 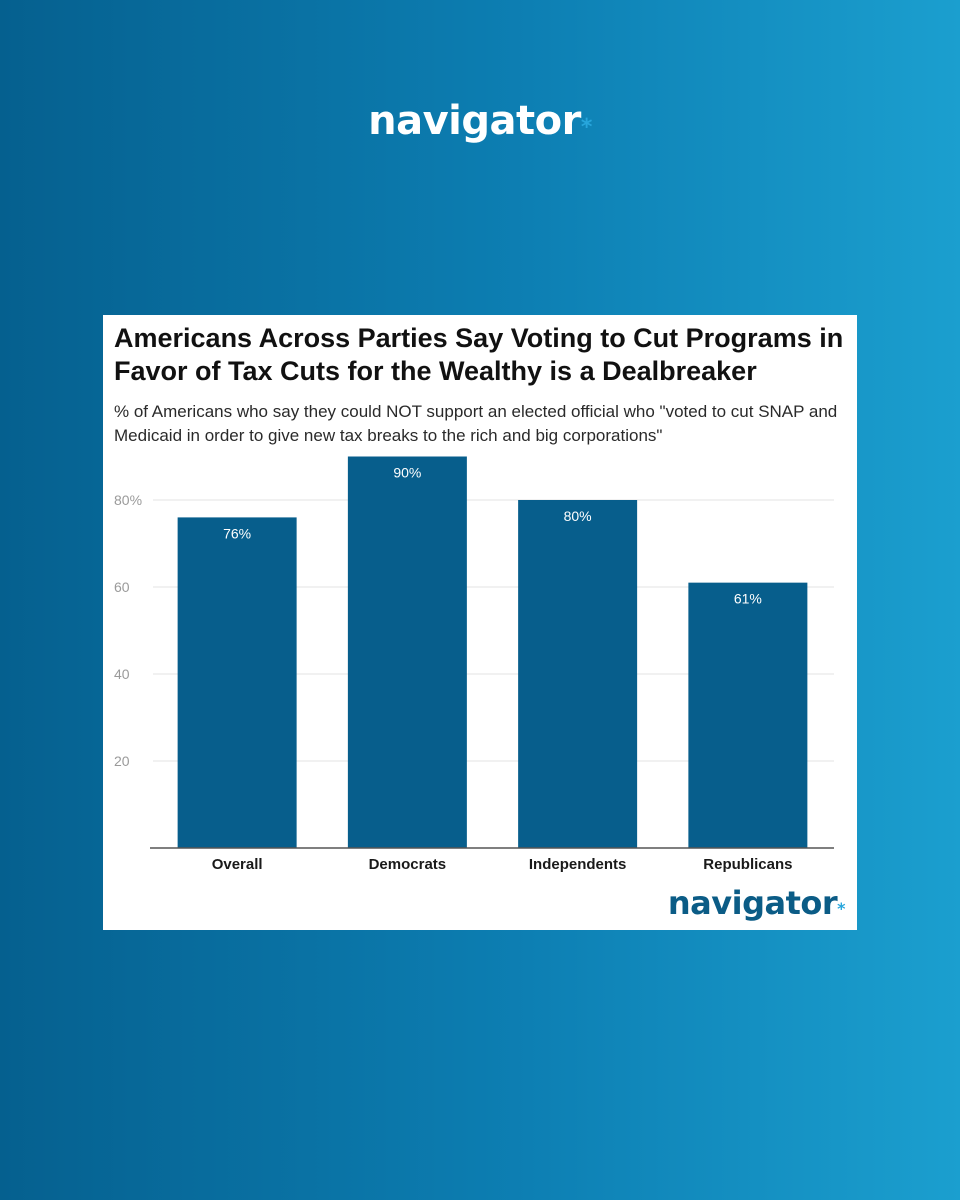 What do you see at coordinates (237, 533) in the screenshot?
I see `data-label: 76%` at bounding box center [237, 533].